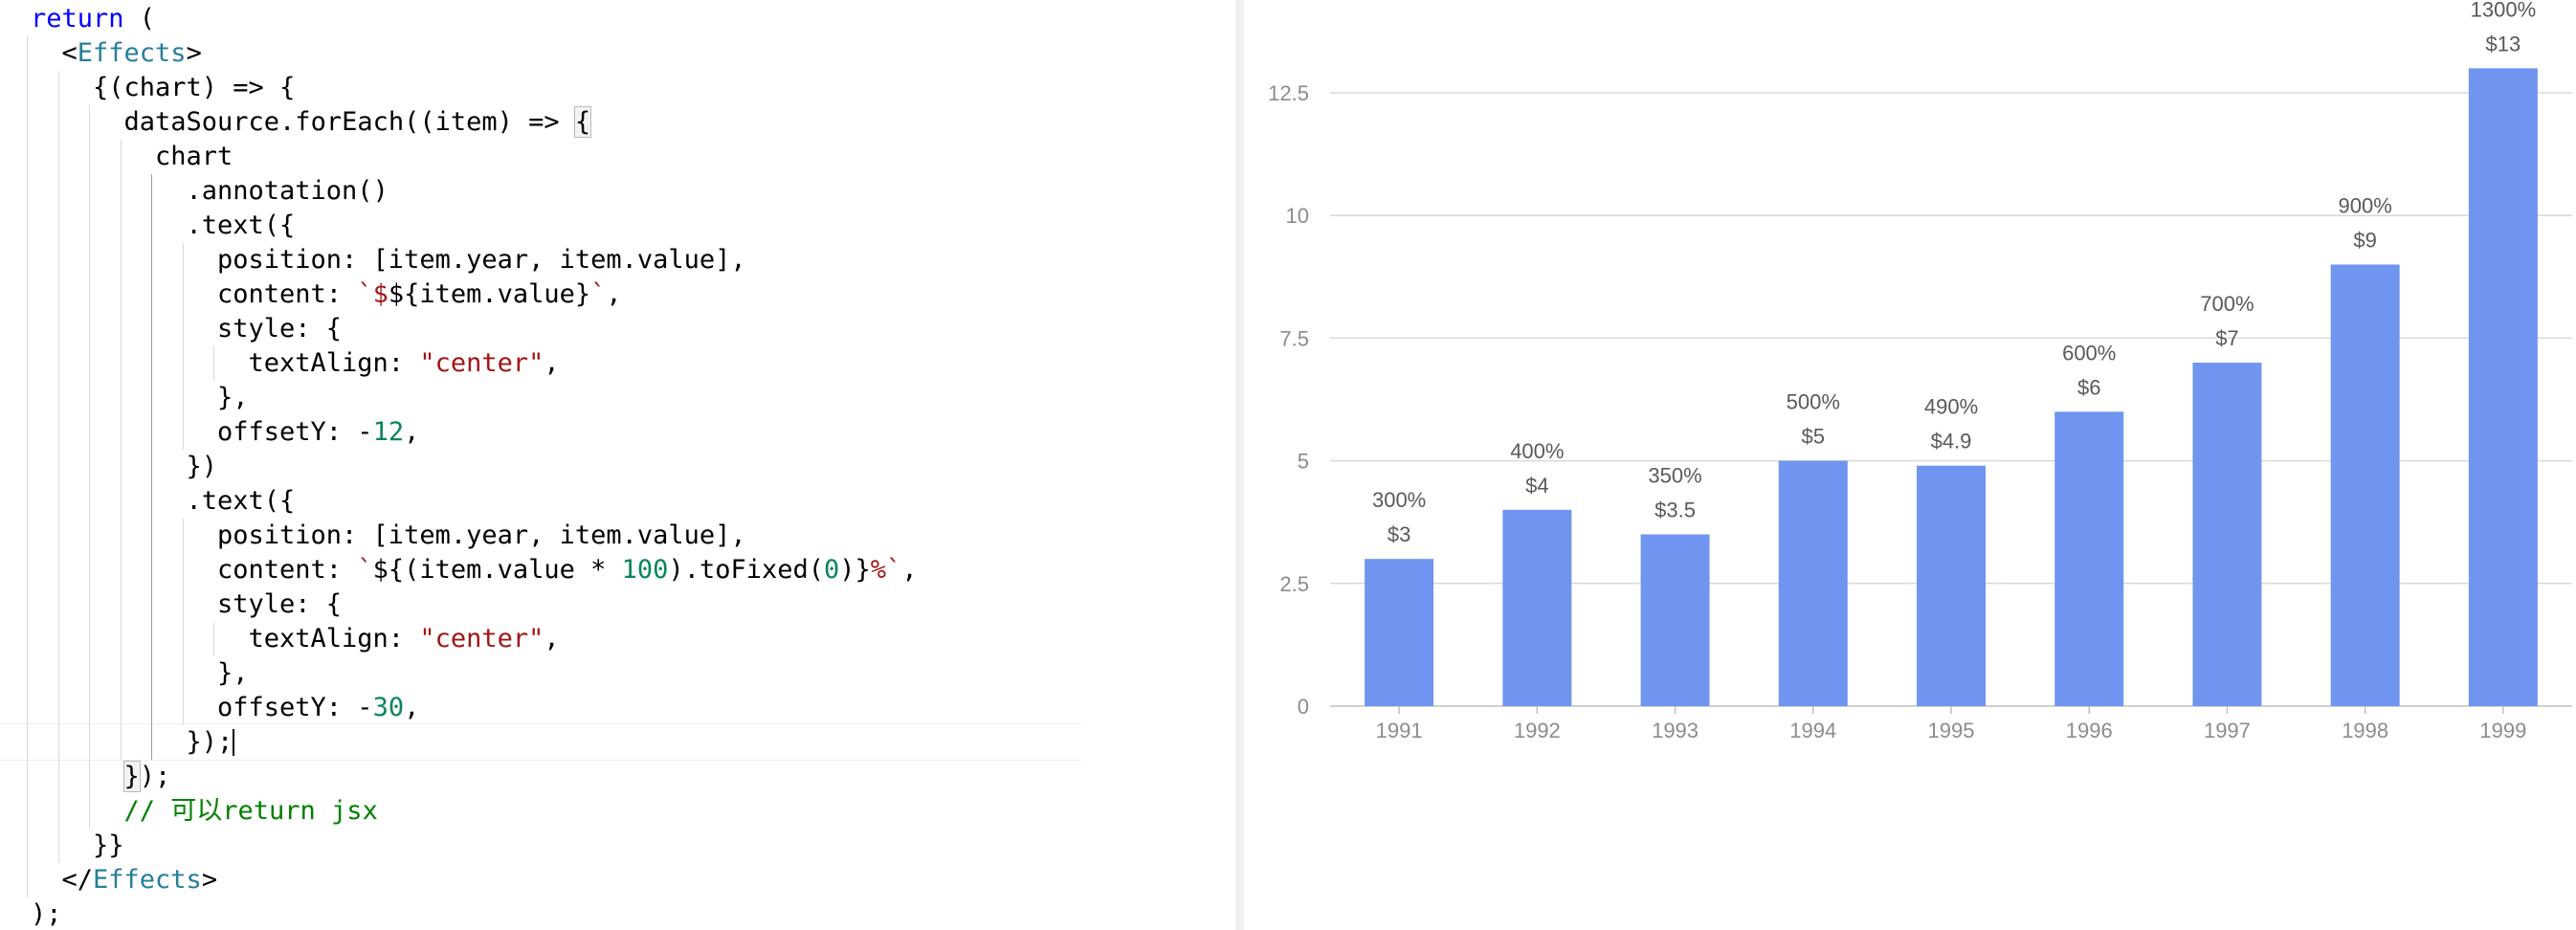  Describe the element at coordinates (540, 880) in the screenshot. I see `code-line: </Effects>` at that location.